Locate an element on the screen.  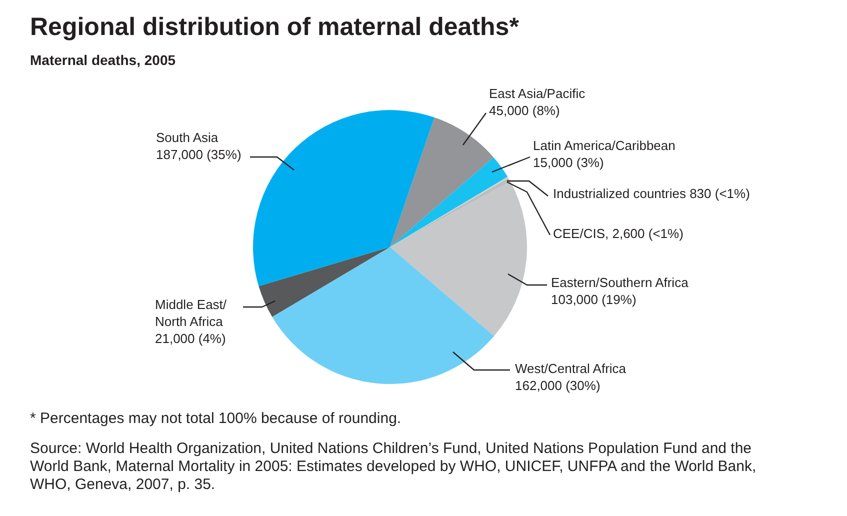
data-label: 187,000 (35%) is located at coordinates (199, 154).